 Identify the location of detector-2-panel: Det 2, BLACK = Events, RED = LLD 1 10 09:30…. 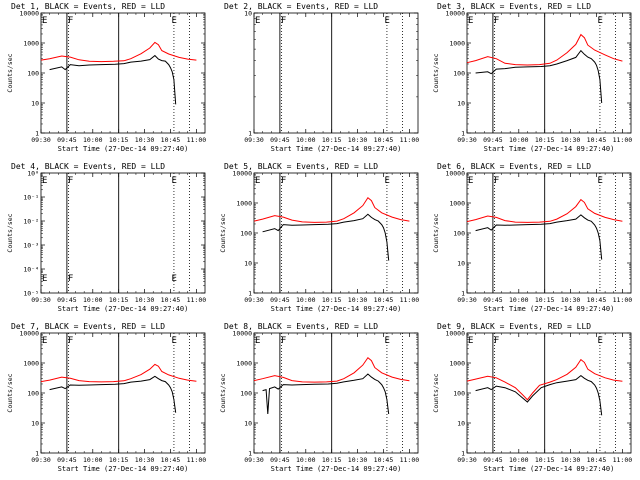
(319, 80).